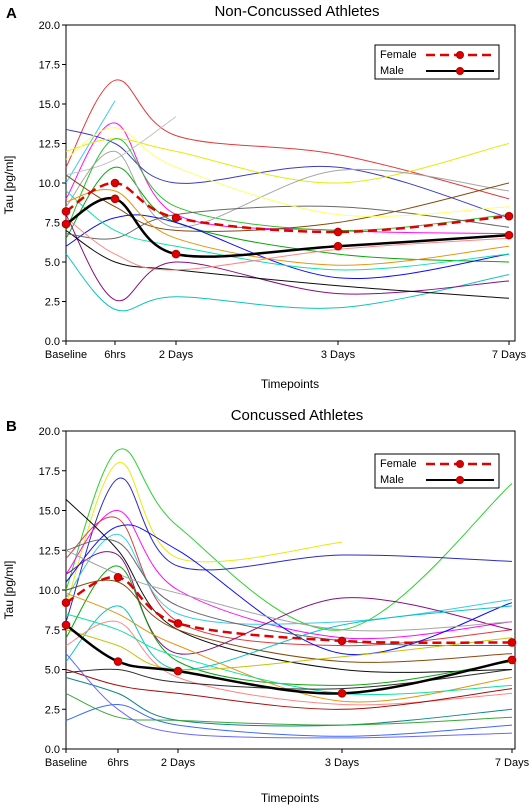 The width and height of the screenshot is (532, 808). I want to click on mean-lines-b, so click(289, 635).